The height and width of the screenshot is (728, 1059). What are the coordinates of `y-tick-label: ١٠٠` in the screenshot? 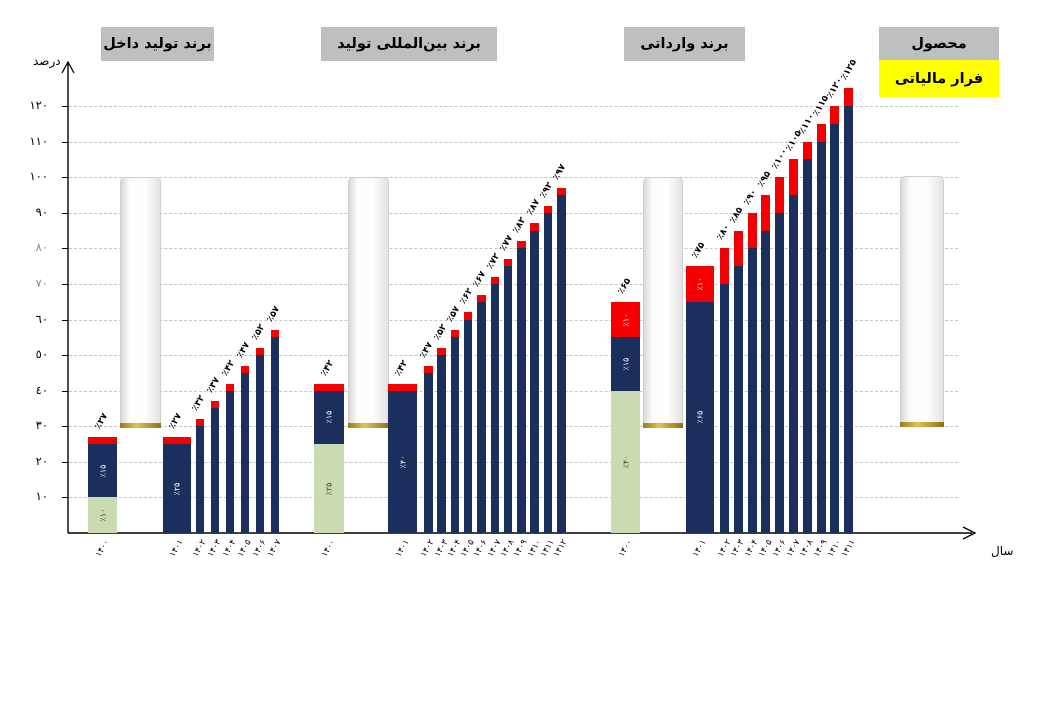 It's located at (38, 176).